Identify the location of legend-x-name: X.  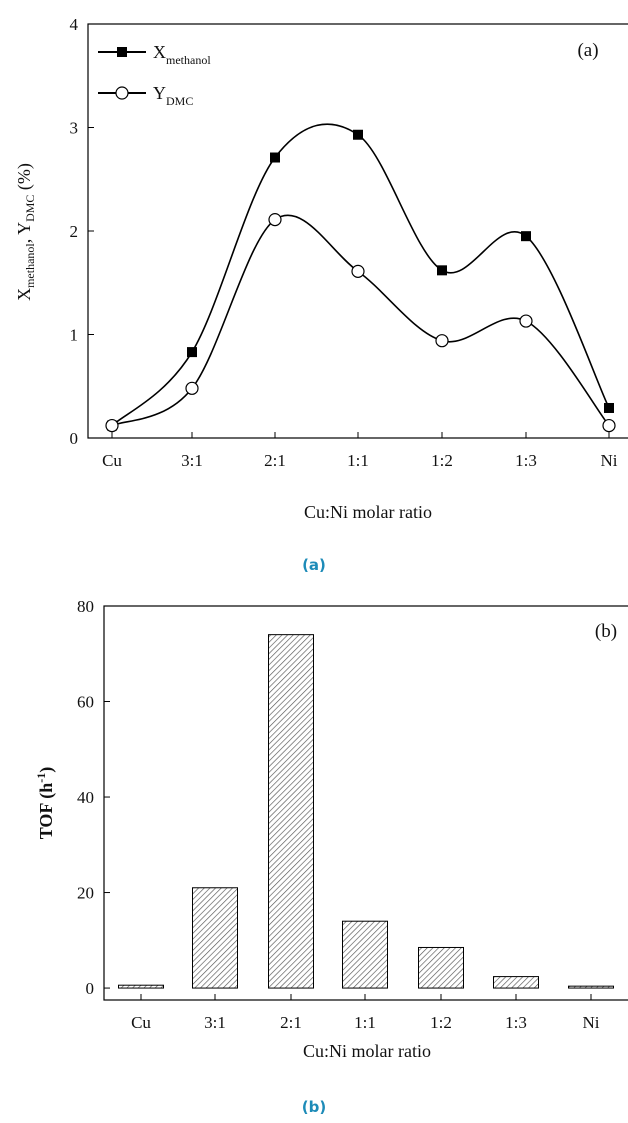
(159, 52).